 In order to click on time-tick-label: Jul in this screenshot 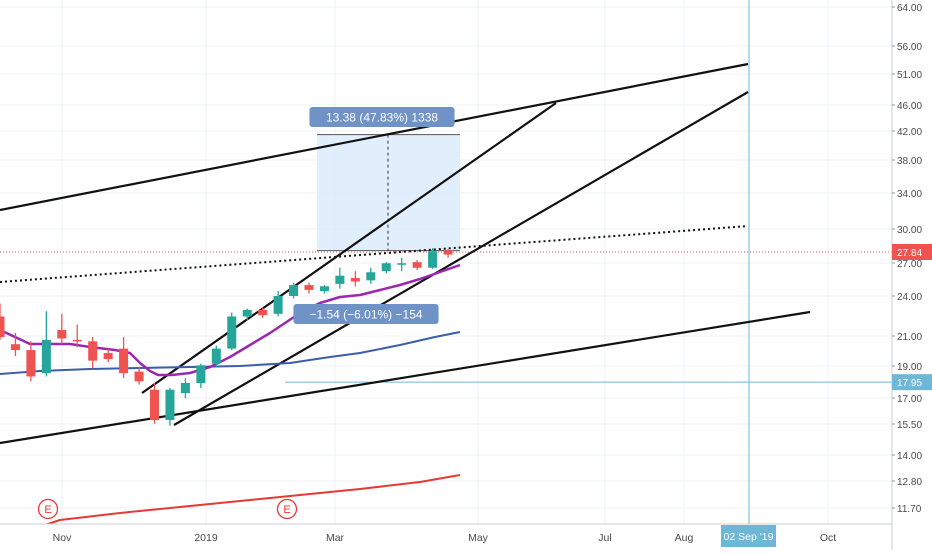, I will do `click(604, 538)`.